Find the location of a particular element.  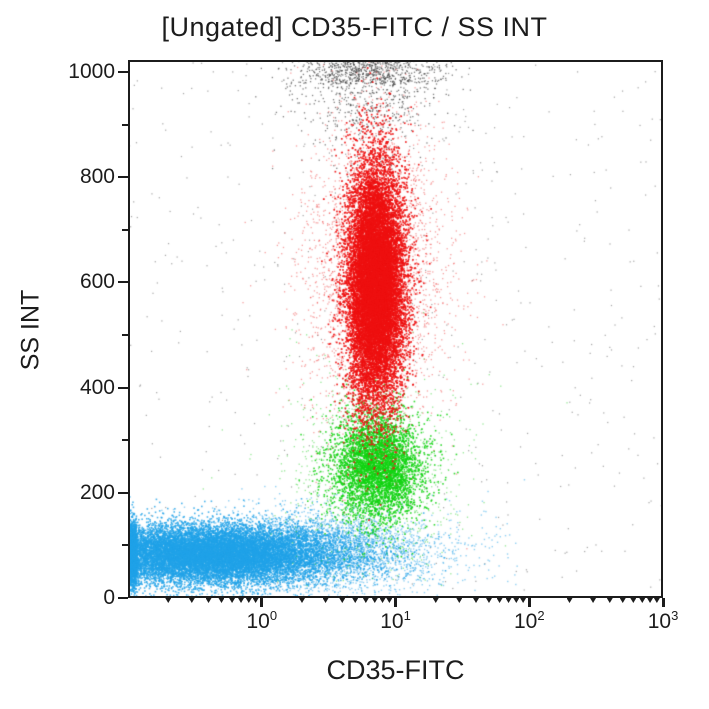

plot-title: [Ungated] CD35-FITC / SS INT is located at coordinates (354, 27).